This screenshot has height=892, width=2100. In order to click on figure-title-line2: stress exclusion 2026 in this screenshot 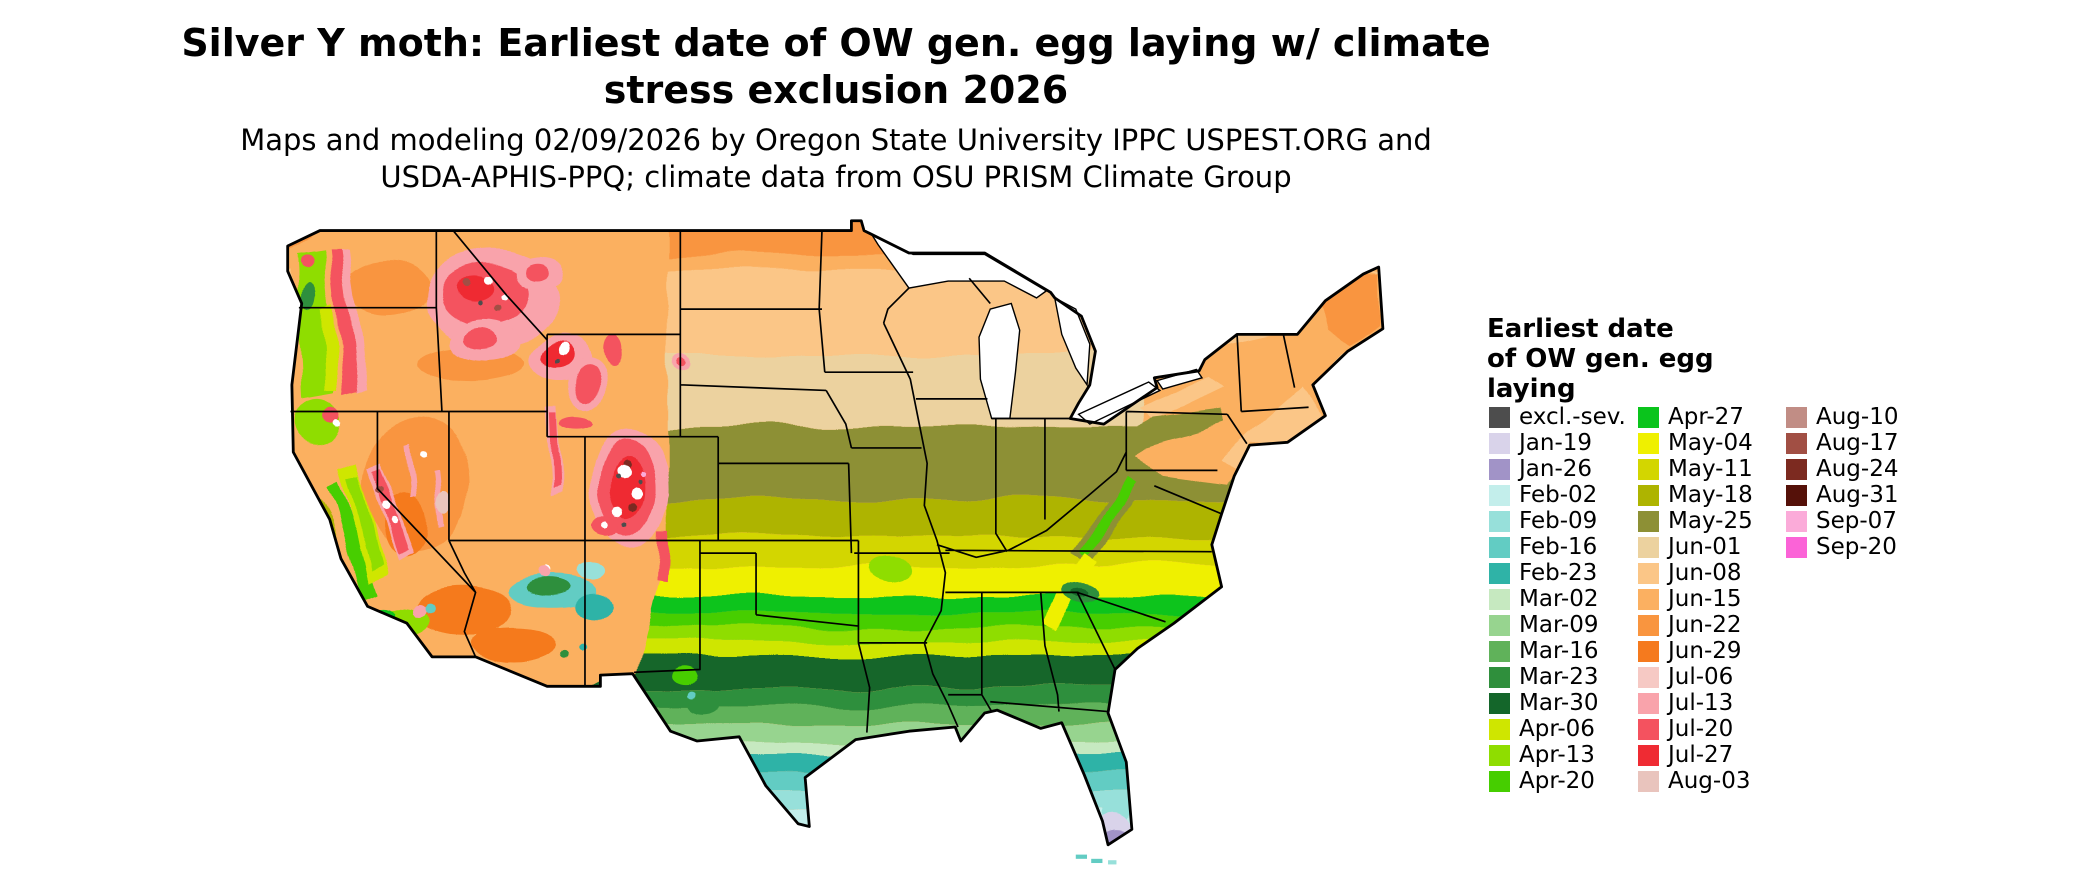, I will do `click(836, 90)`.